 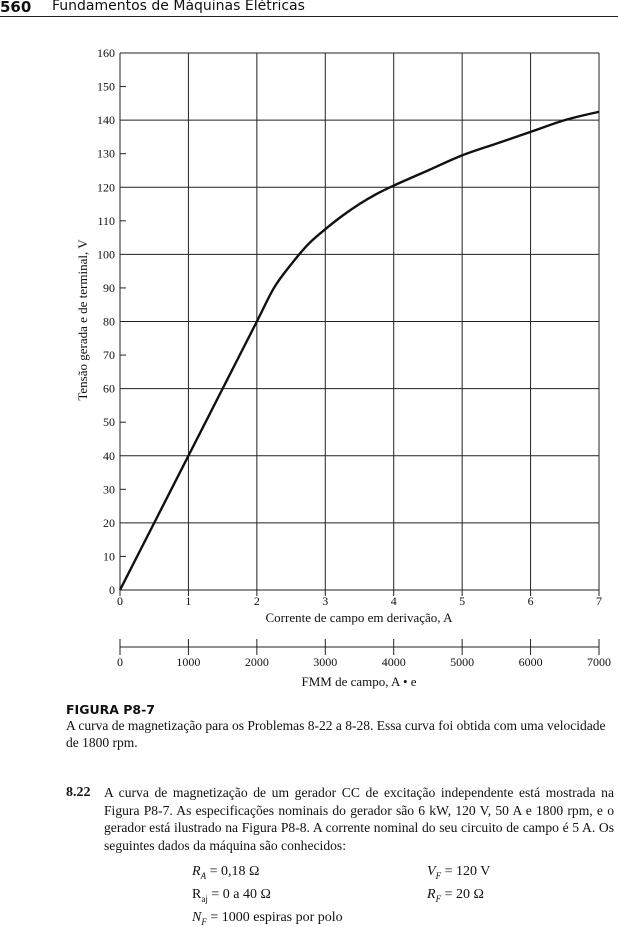 I want to click on y-tick-label: 50, so click(x=109, y=422).